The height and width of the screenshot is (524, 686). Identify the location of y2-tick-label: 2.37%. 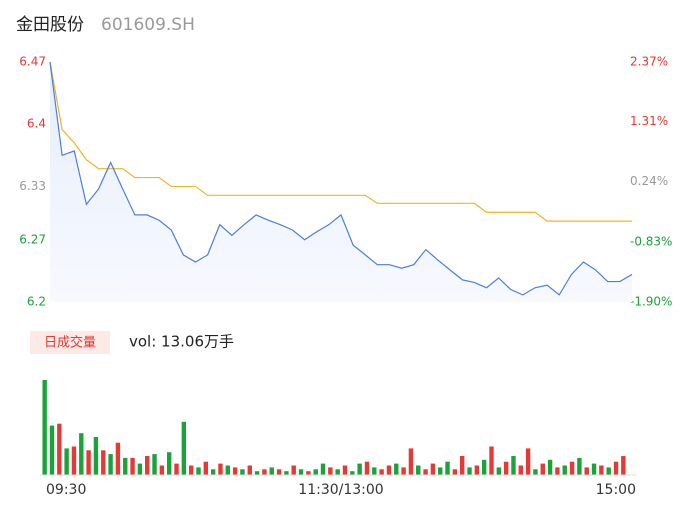
(649, 62).